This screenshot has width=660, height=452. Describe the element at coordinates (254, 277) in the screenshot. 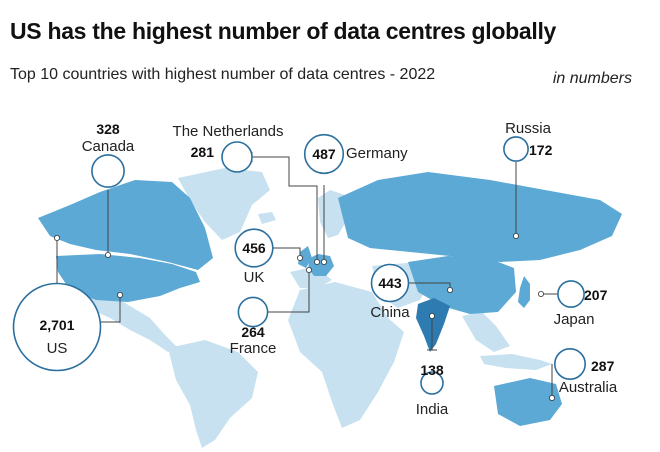

I see `label-uk: UK` at that location.